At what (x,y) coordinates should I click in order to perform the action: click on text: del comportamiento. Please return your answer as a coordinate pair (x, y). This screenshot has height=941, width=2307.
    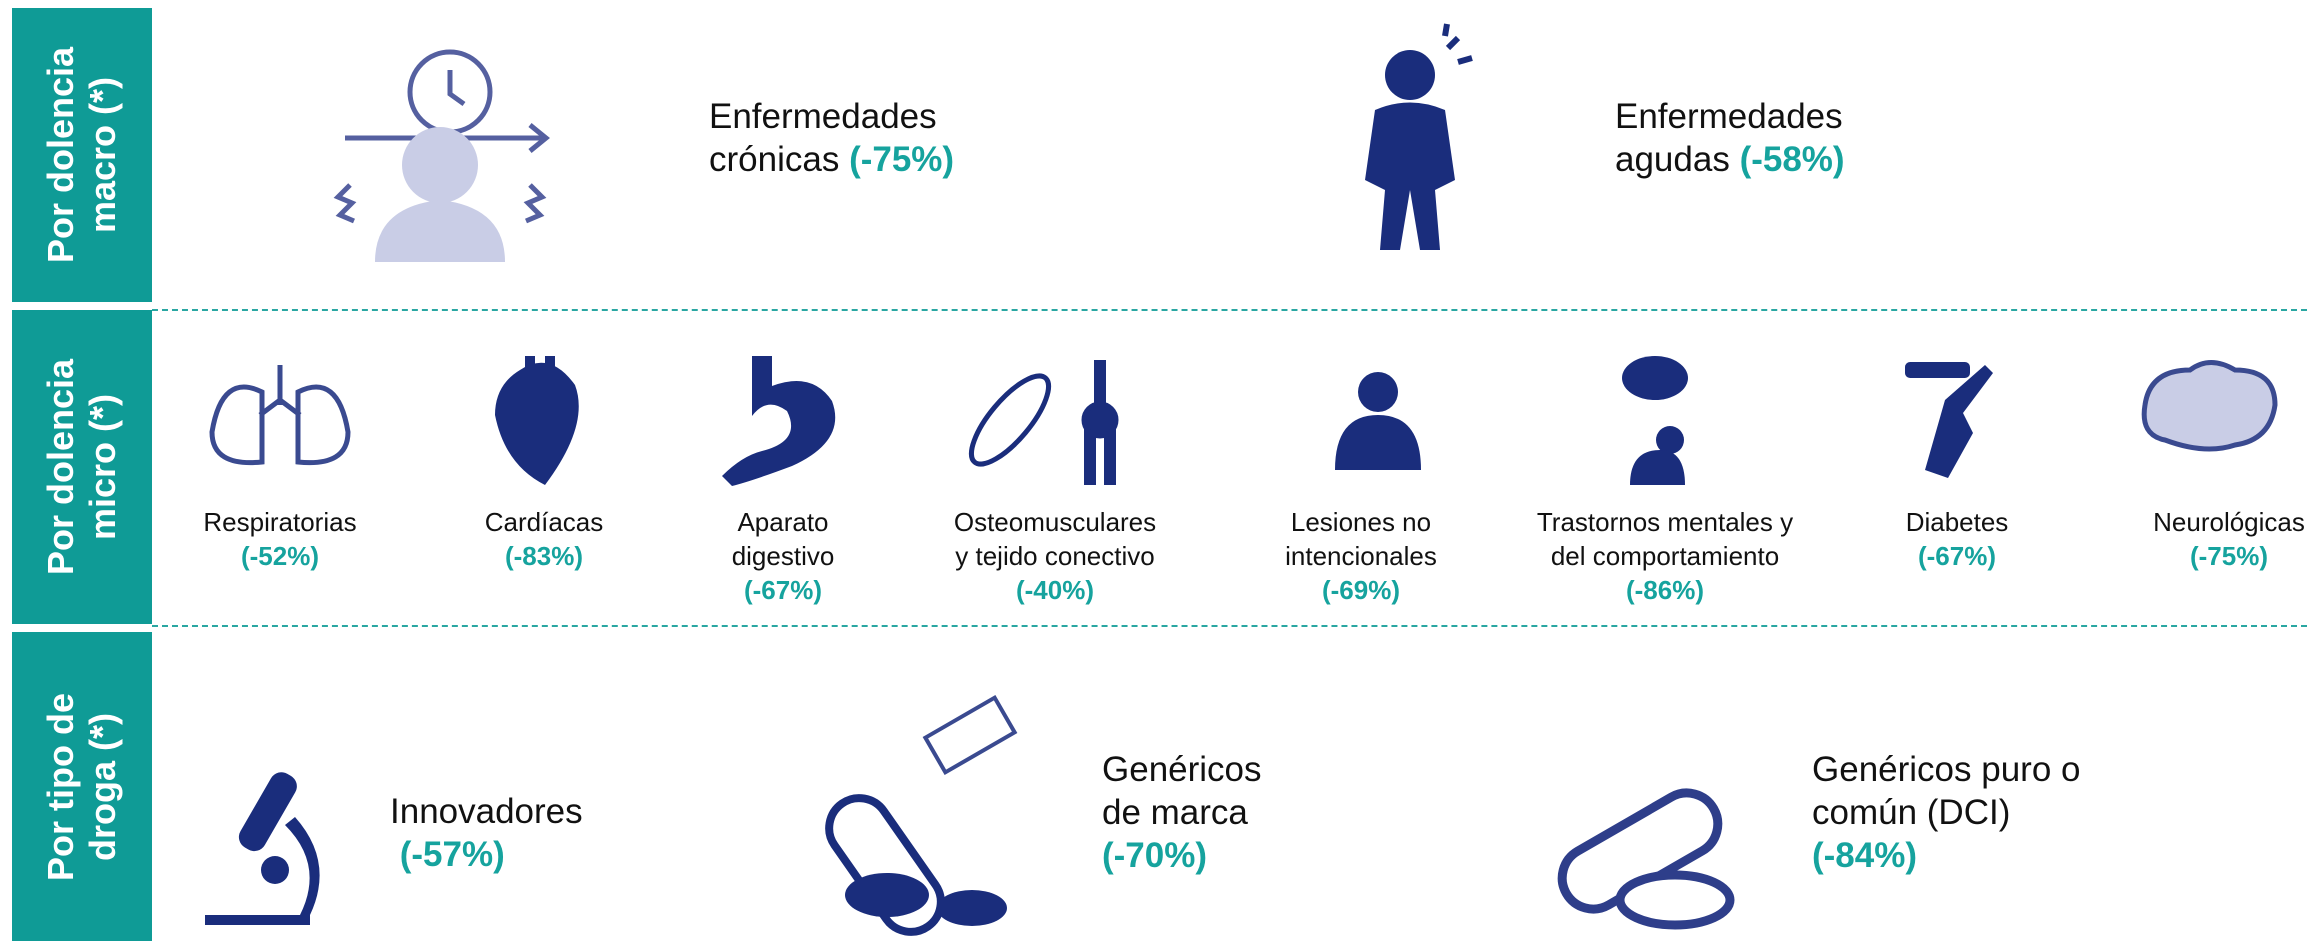
    Looking at the image, I should click on (1665, 556).